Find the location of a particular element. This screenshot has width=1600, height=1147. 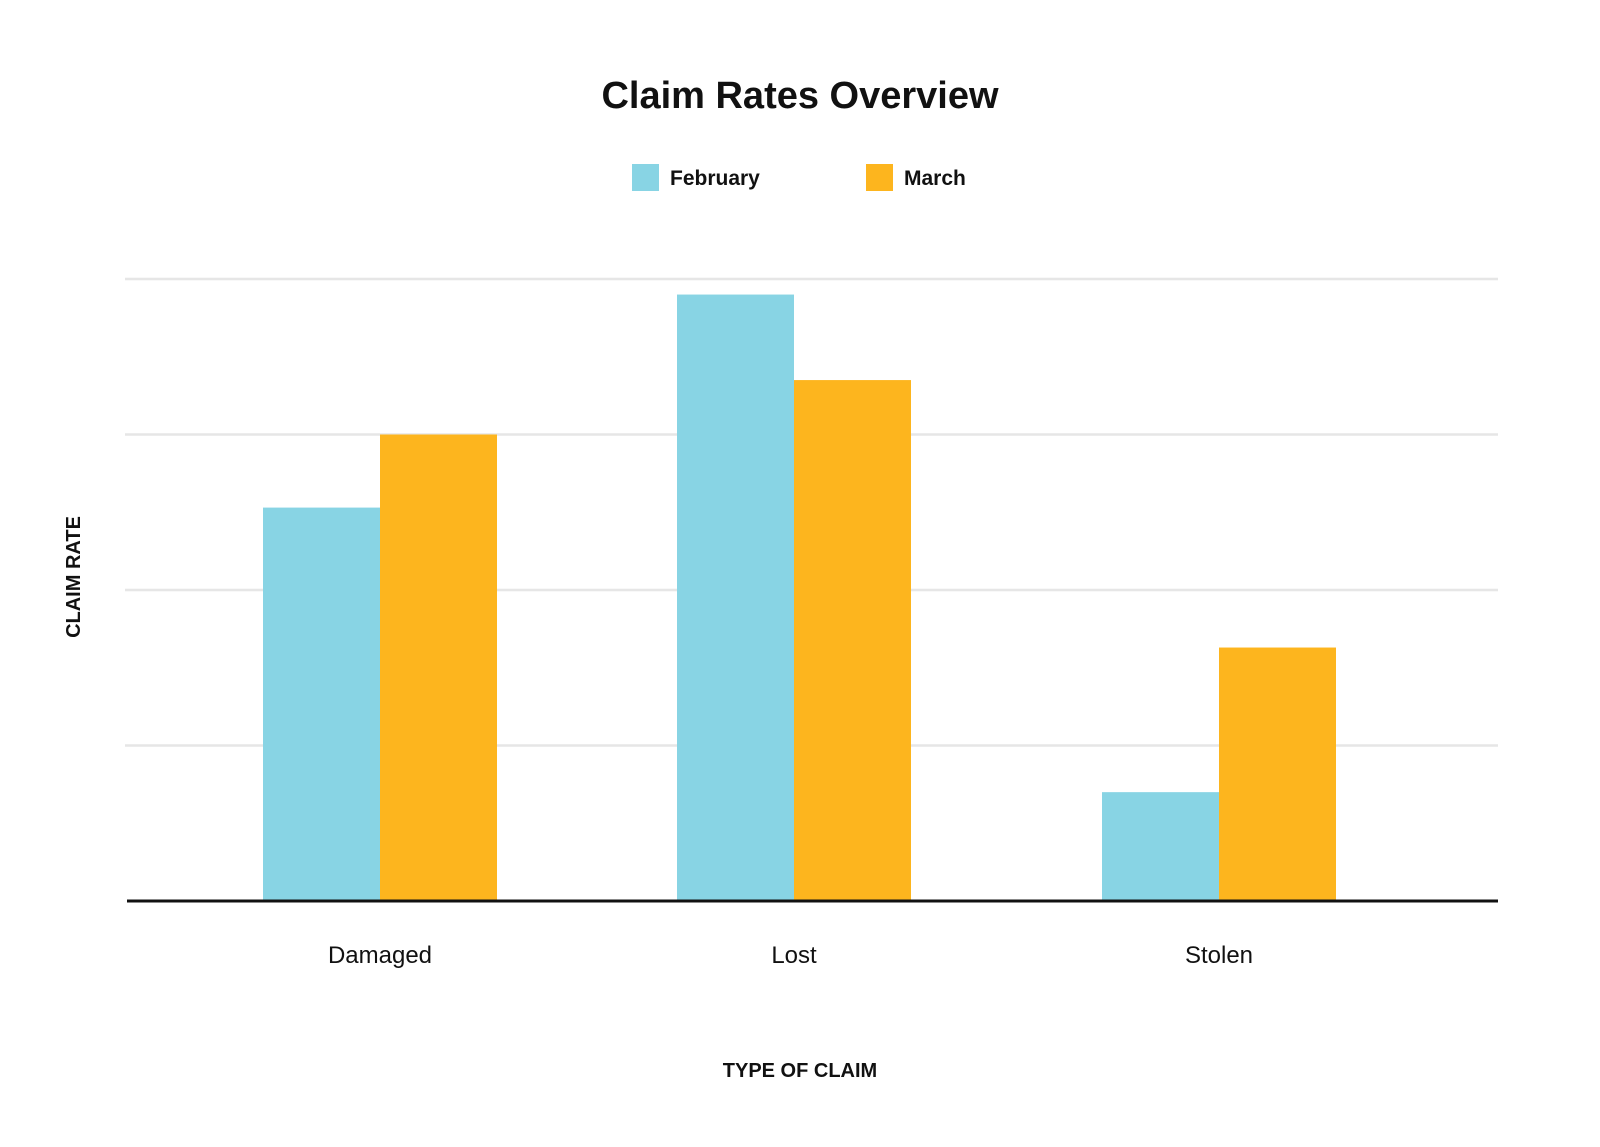

bar-march-lost is located at coordinates (852, 640).